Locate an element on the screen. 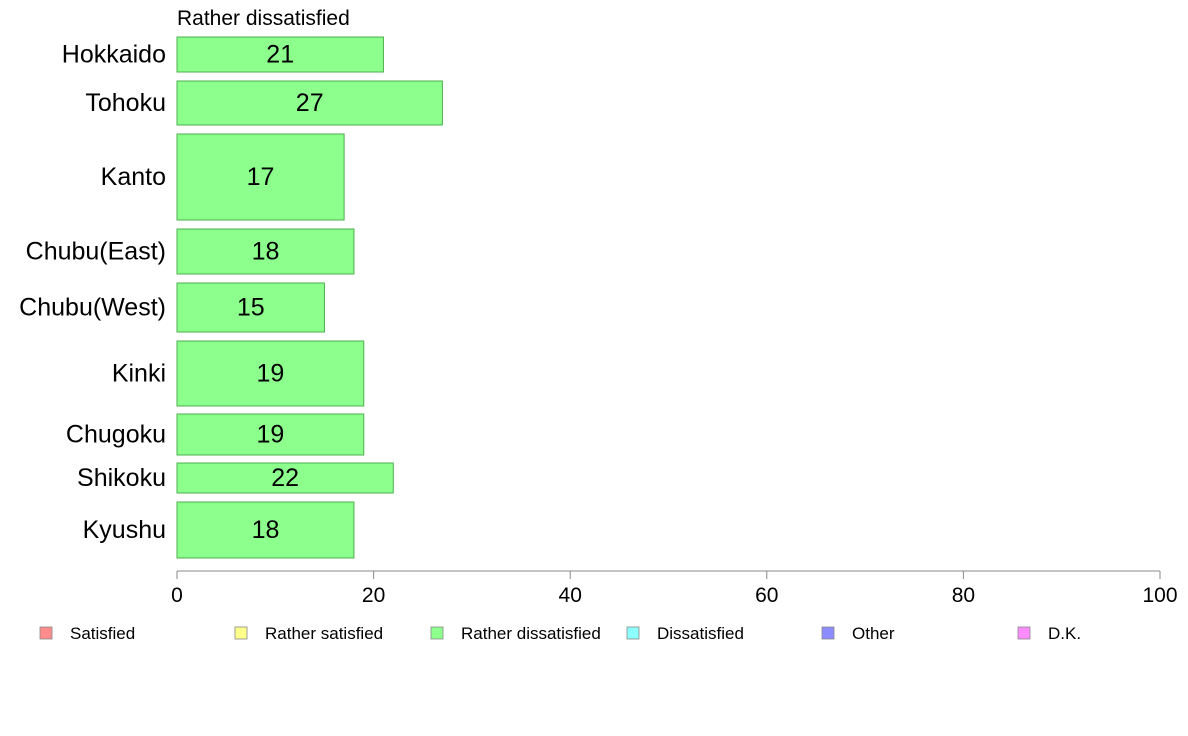 The width and height of the screenshot is (1188, 736). bar-value-label: 17 is located at coordinates (261, 177).